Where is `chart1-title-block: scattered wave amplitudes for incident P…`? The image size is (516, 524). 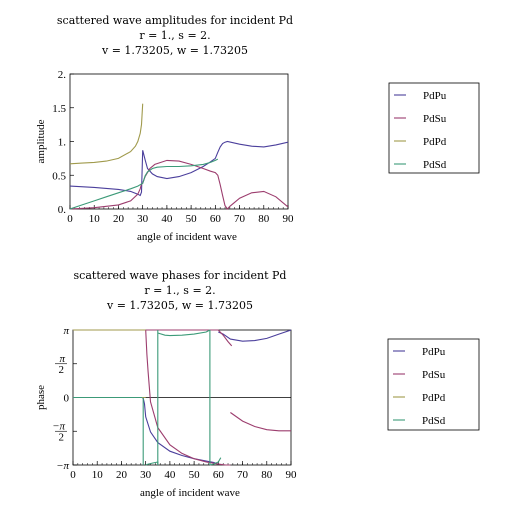
chart1-title-block: scattered wave amplitudes for incident P… is located at coordinates (175, 35).